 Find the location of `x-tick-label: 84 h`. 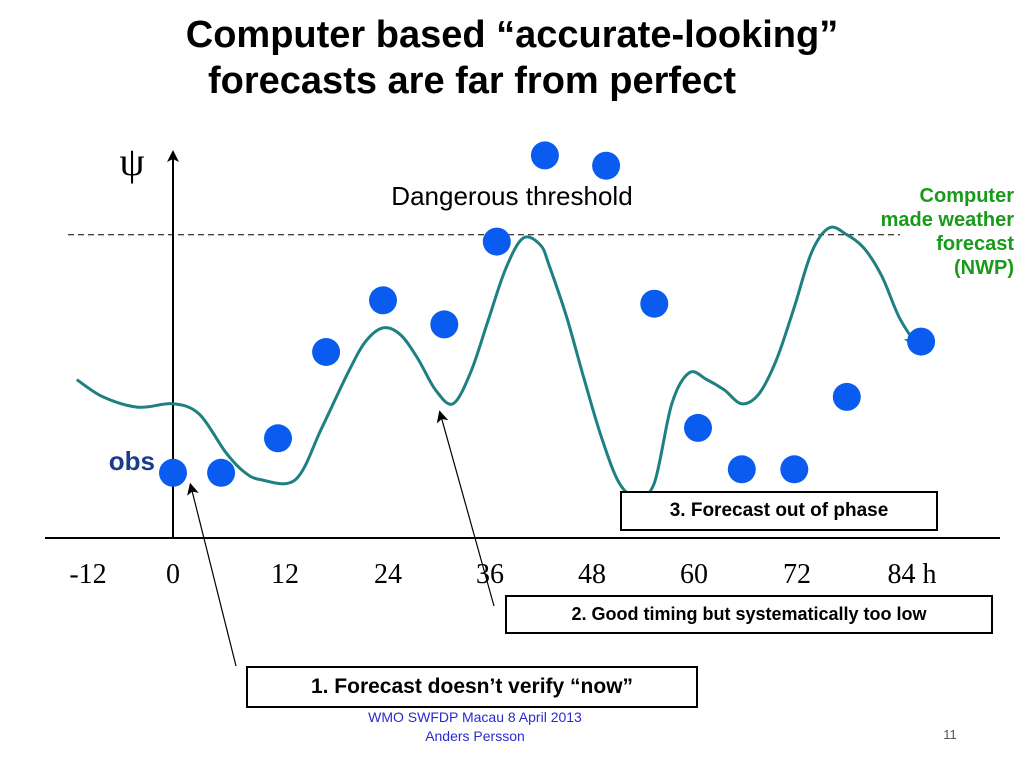

x-tick-label: 84 h is located at coordinates (912, 574).